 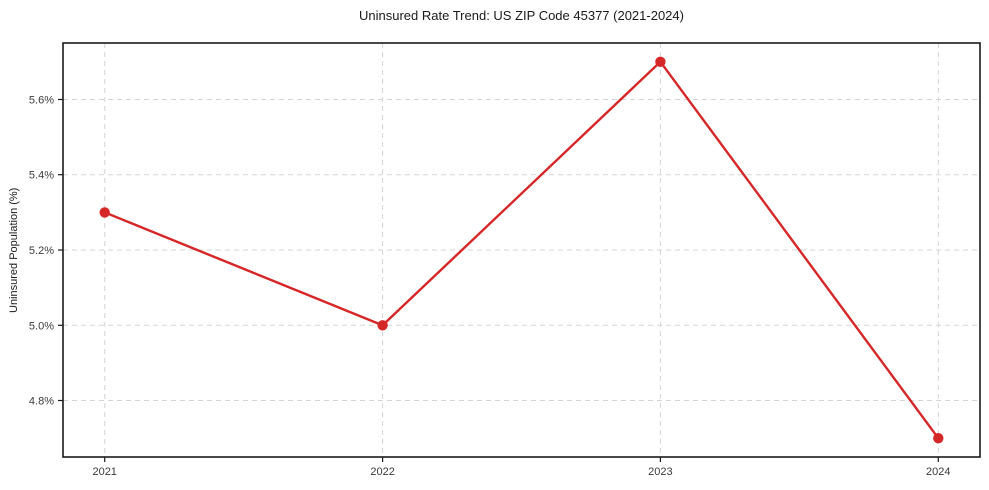 What do you see at coordinates (41, 251) in the screenshot?
I see `y-tick-label: 5.2%` at bounding box center [41, 251].